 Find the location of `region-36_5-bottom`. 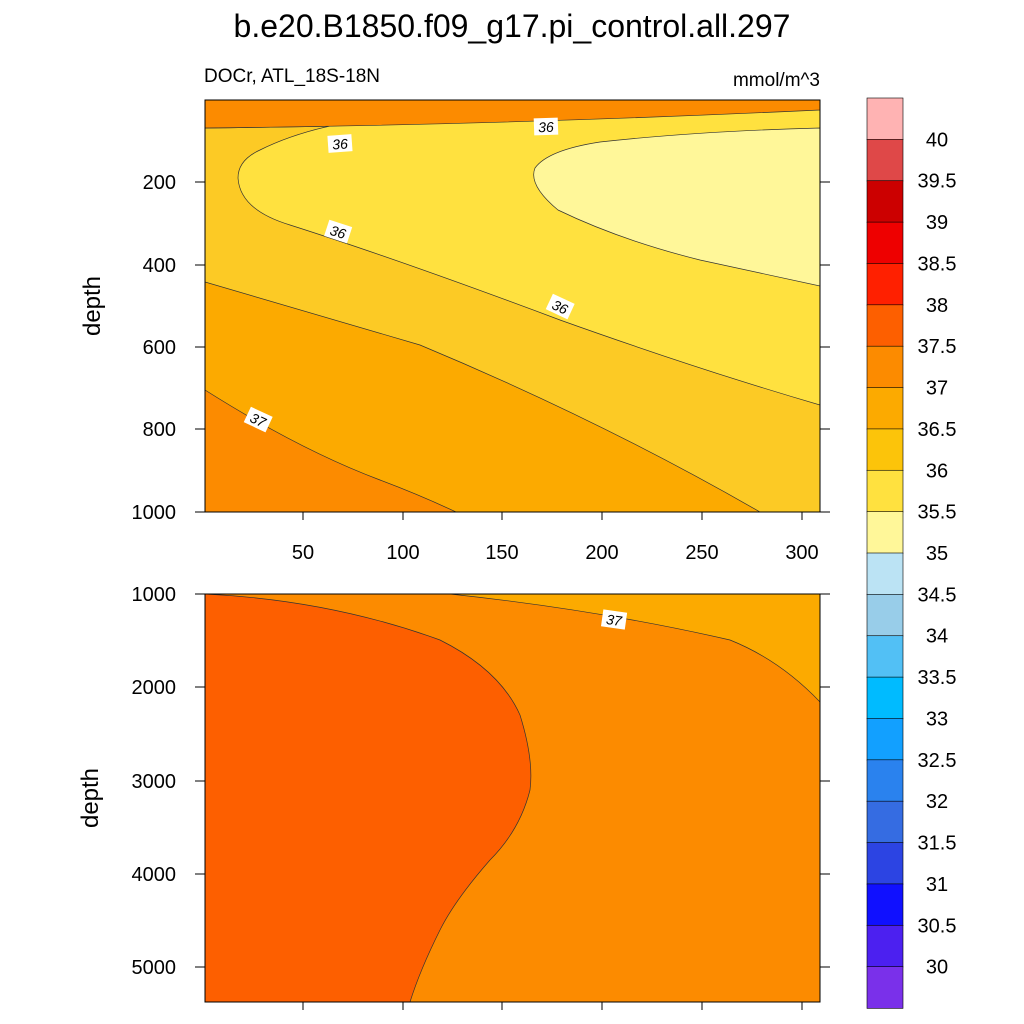

region-36_5-bottom is located at coordinates (634, 648).